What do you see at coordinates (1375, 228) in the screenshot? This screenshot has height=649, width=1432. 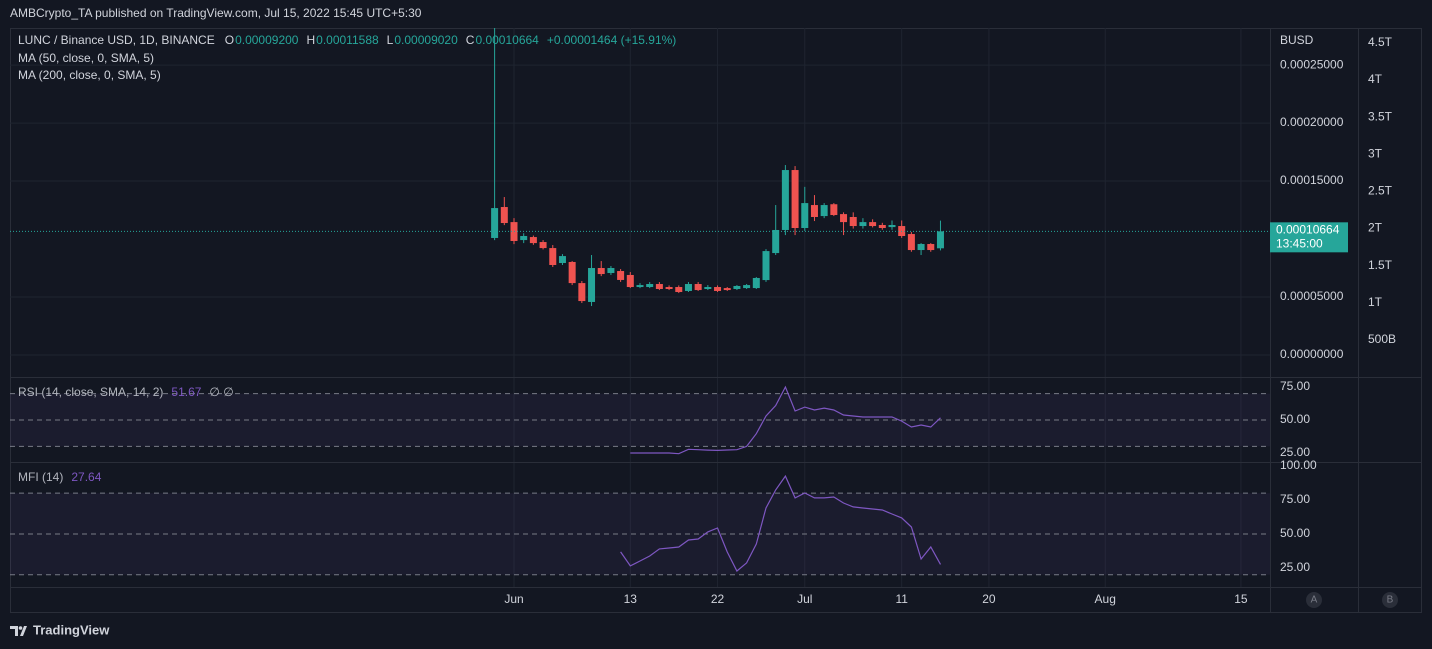 I see `y2-tick-label: 2T` at bounding box center [1375, 228].